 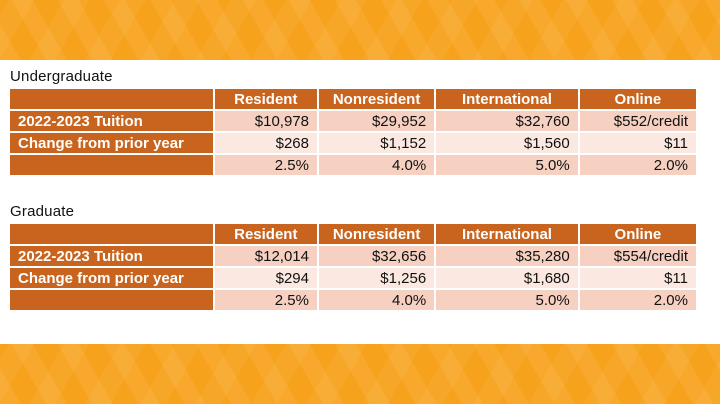 I want to click on cell-nonresident: $29,952, so click(x=377, y=121).